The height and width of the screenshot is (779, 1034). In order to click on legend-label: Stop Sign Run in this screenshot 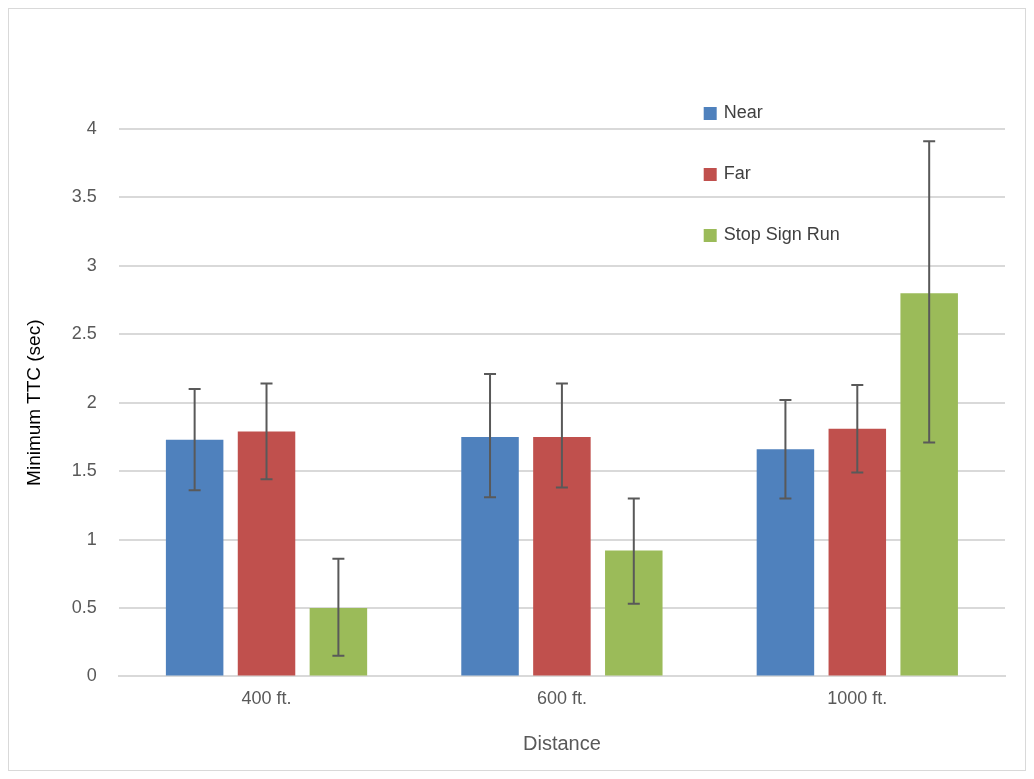, I will do `click(781, 233)`.